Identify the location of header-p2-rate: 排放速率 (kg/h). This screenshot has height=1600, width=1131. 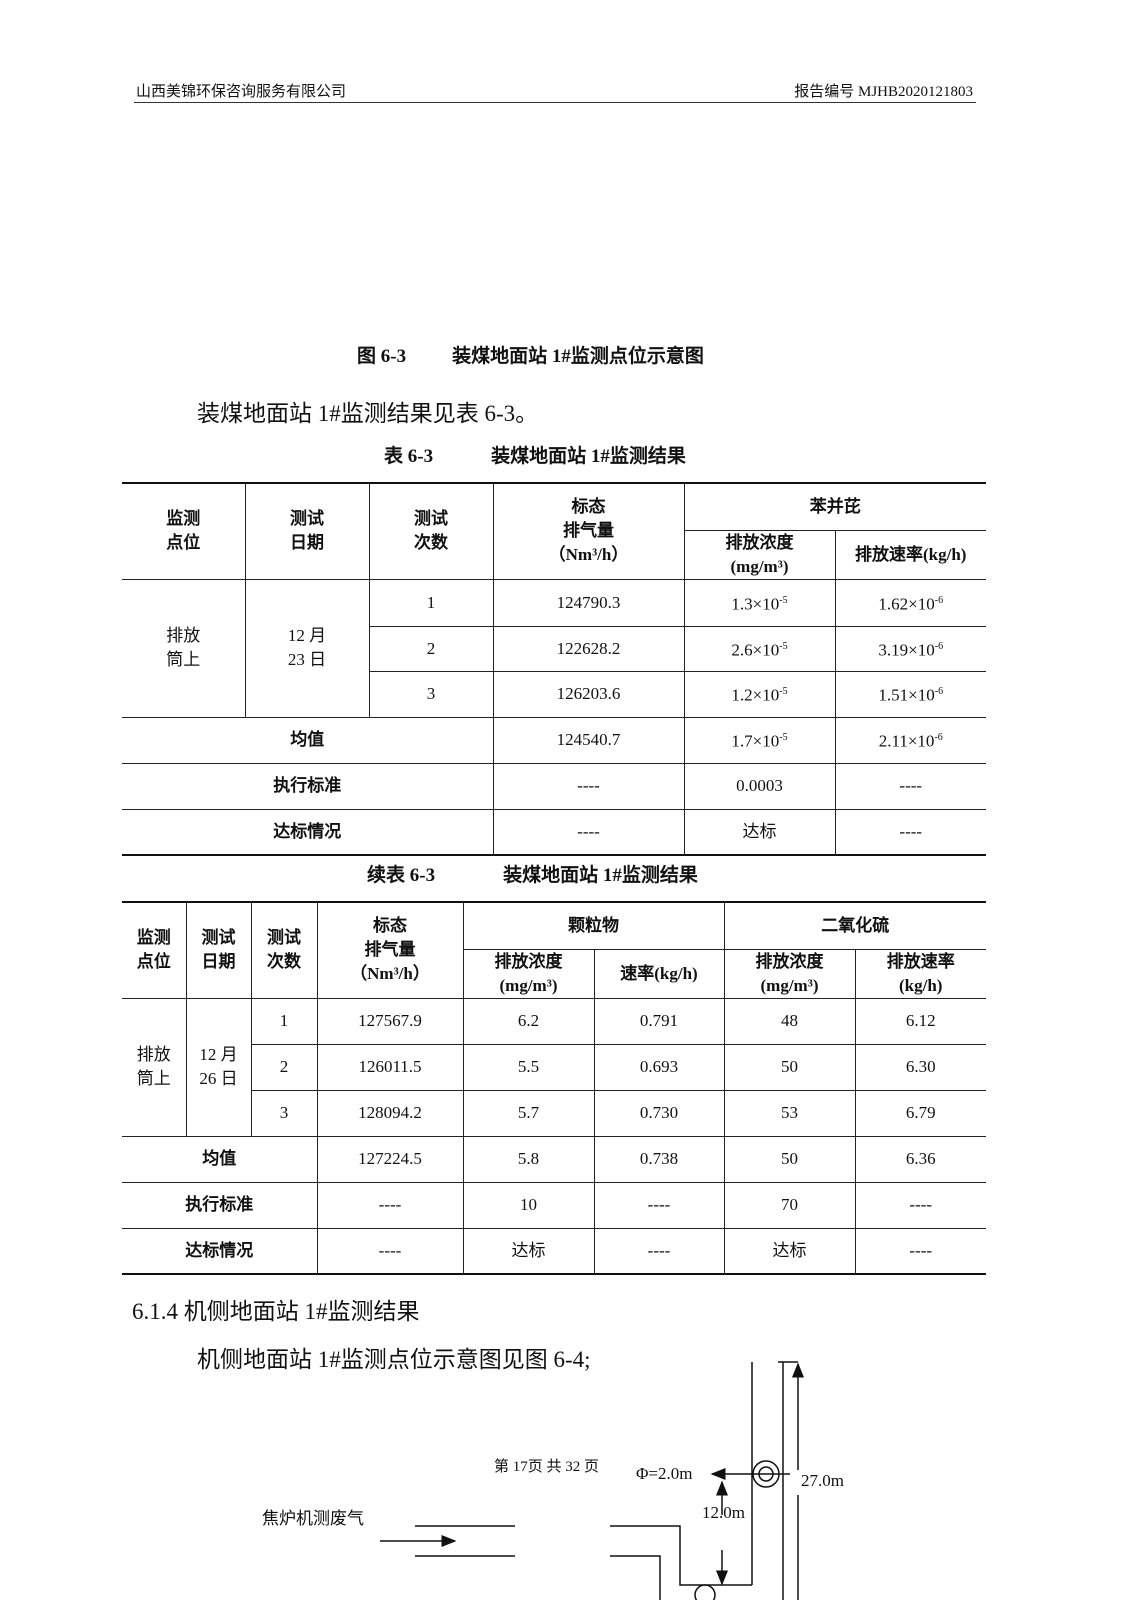
(920, 973).